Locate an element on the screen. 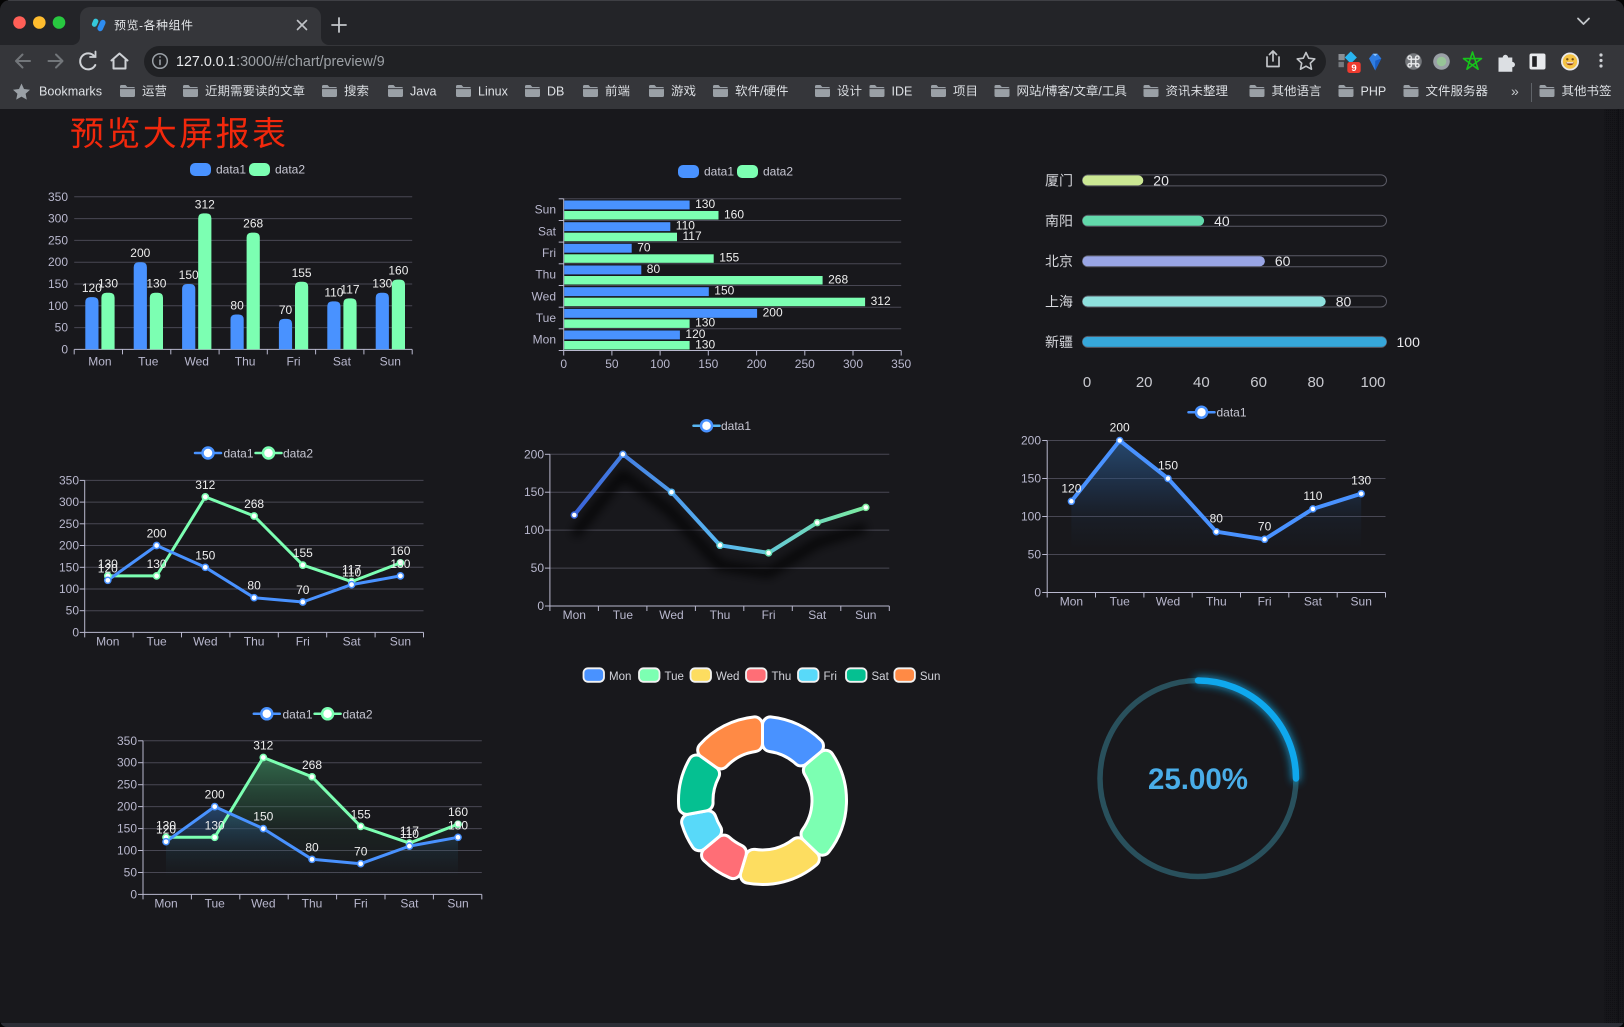  svg-text: 312 is located at coordinates (205, 485).